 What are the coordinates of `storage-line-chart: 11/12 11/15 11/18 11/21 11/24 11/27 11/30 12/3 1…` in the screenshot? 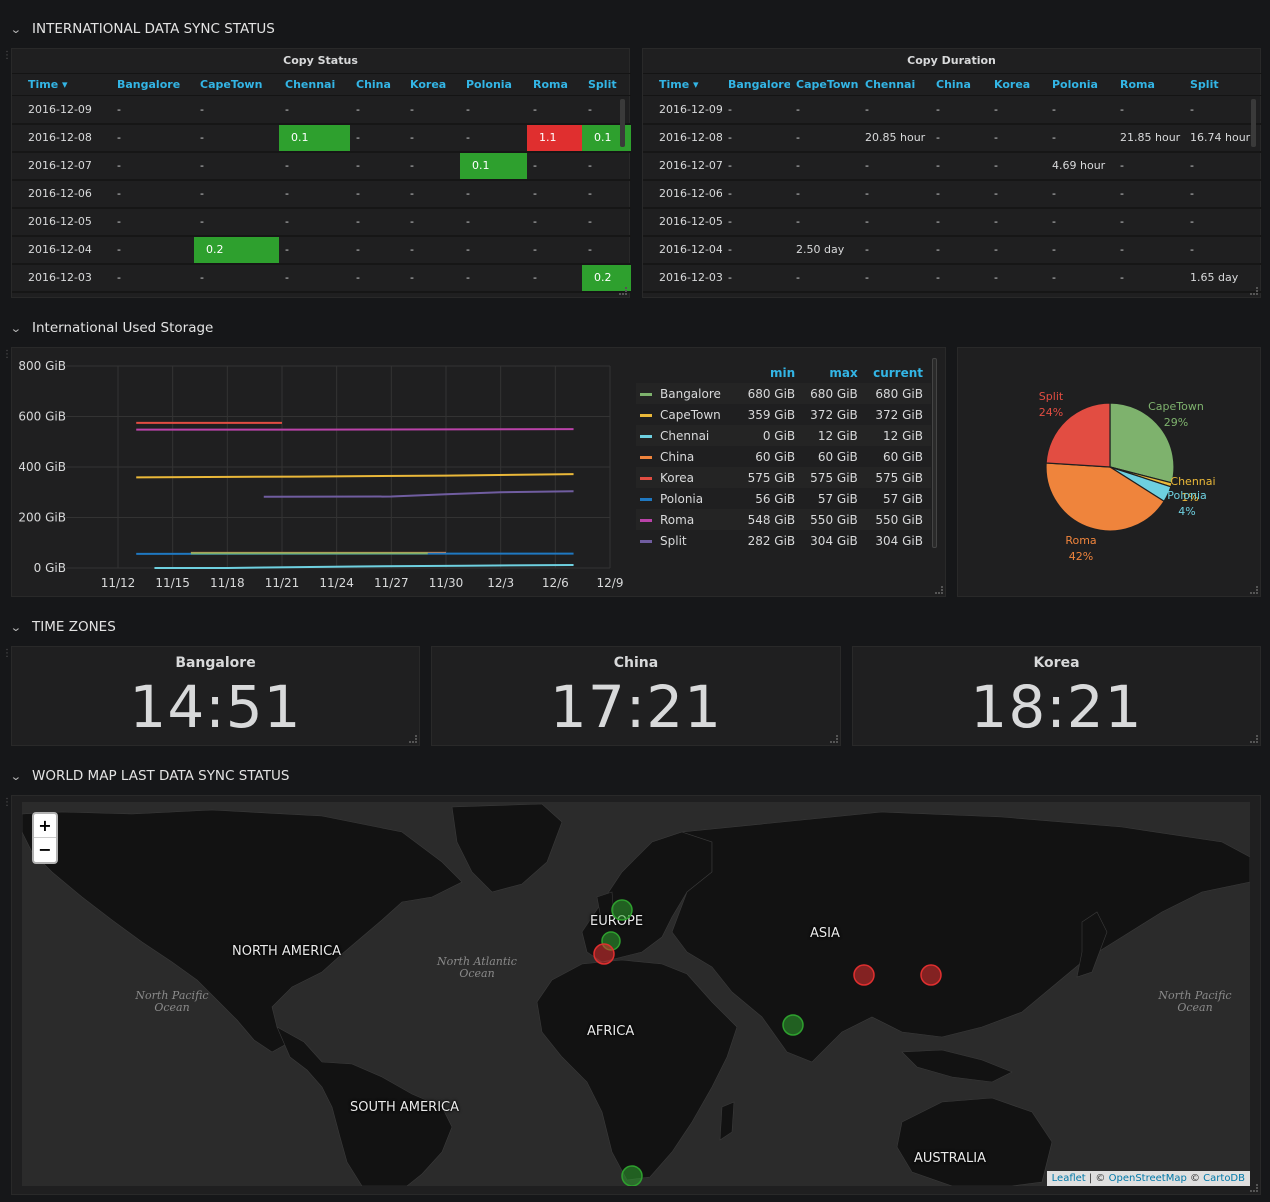 It's located at (324, 472).